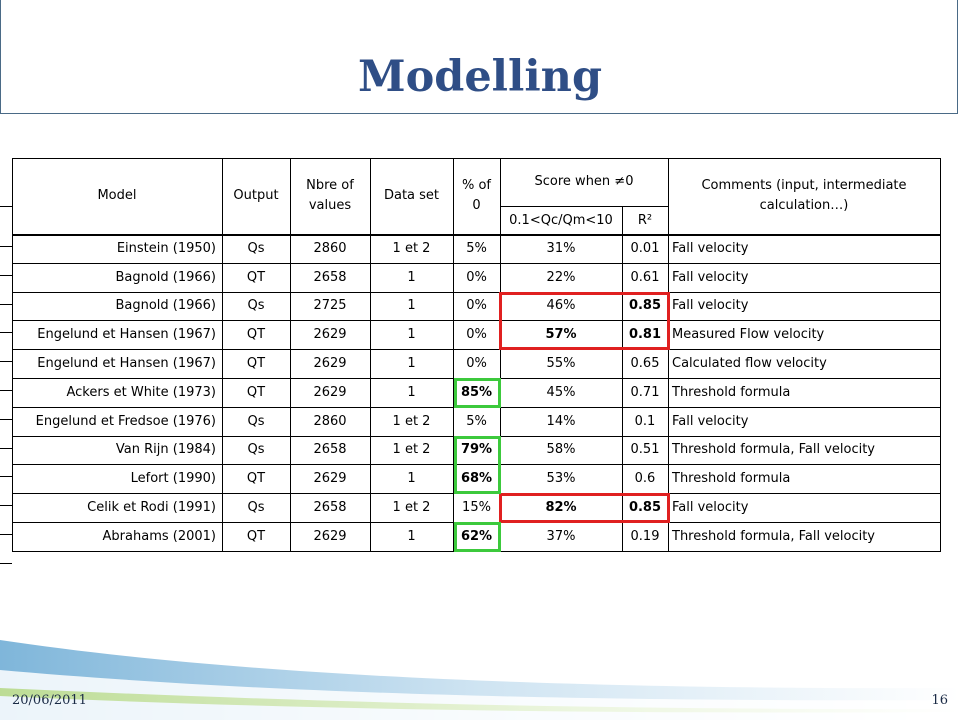 Image resolution: width=960 pixels, height=720 pixels. Describe the element at coordinates (939, 700) in the screenshot. I see `page-number: 16` at that location.